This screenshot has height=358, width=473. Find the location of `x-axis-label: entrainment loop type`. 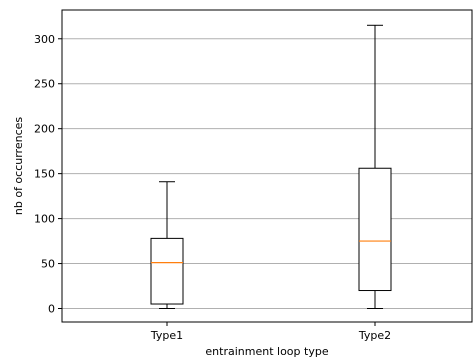

x-axis-label: entrainment loop type is located at coordinates (266, 351).